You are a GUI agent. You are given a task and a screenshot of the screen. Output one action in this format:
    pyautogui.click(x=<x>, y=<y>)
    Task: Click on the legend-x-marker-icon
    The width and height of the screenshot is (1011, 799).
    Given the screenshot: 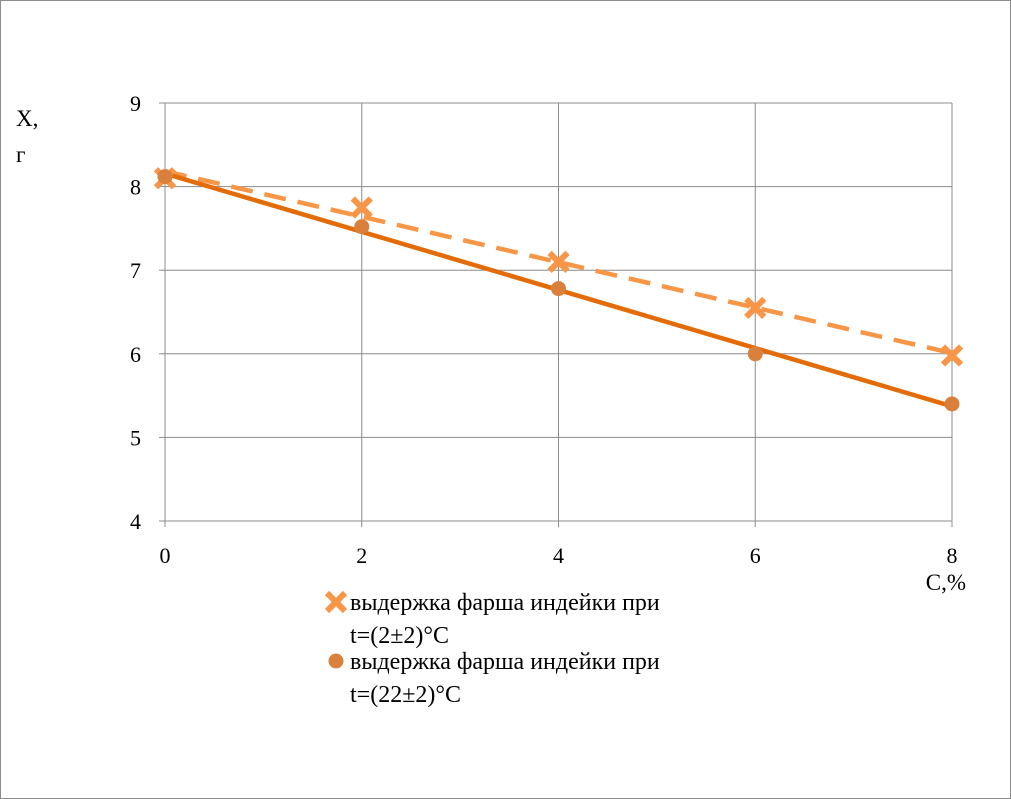 What is the action you would take?
    pyautogui.click(x=336, y=602)
    